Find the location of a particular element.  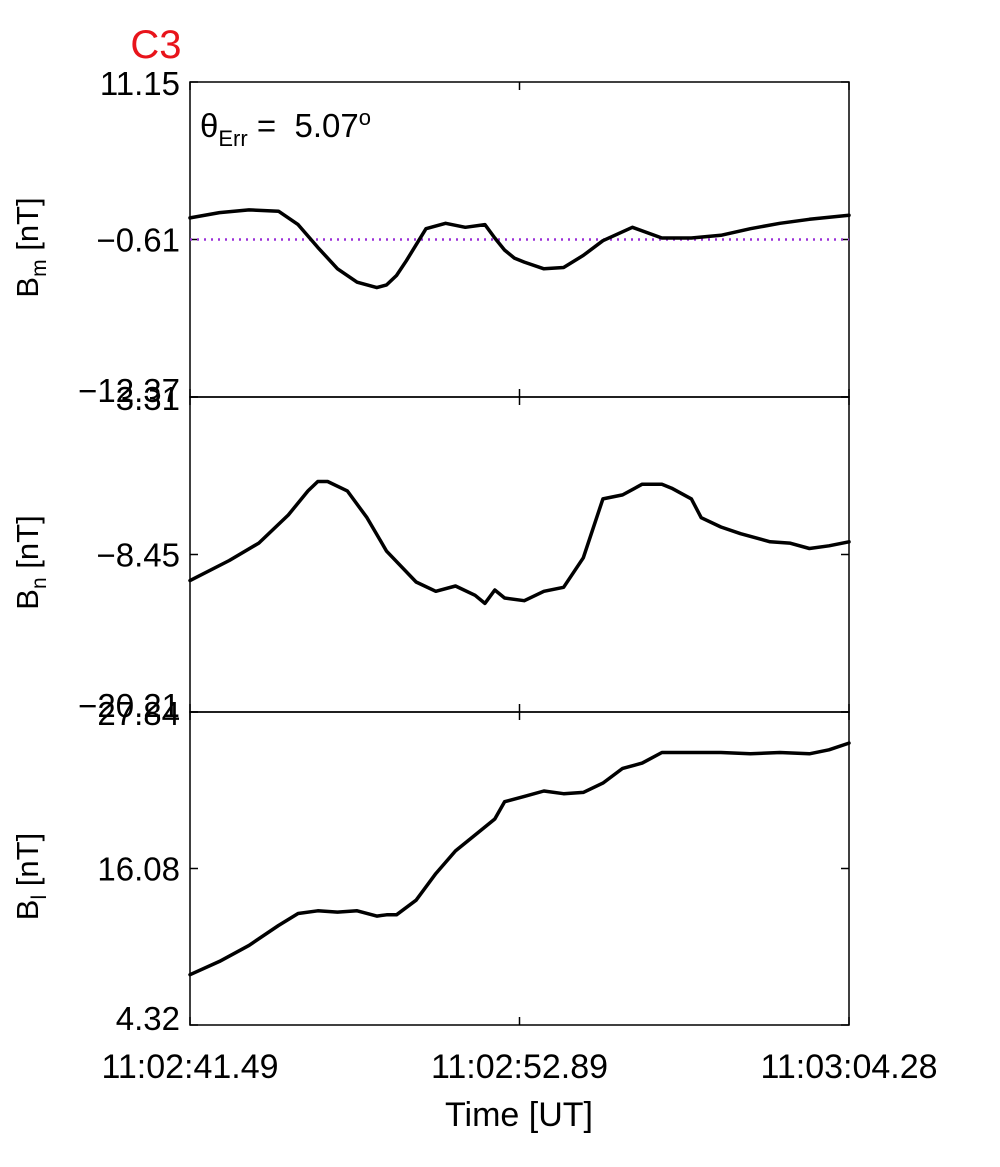

x-axis-label: Time [UT] is located at coordinates (519, 1115).